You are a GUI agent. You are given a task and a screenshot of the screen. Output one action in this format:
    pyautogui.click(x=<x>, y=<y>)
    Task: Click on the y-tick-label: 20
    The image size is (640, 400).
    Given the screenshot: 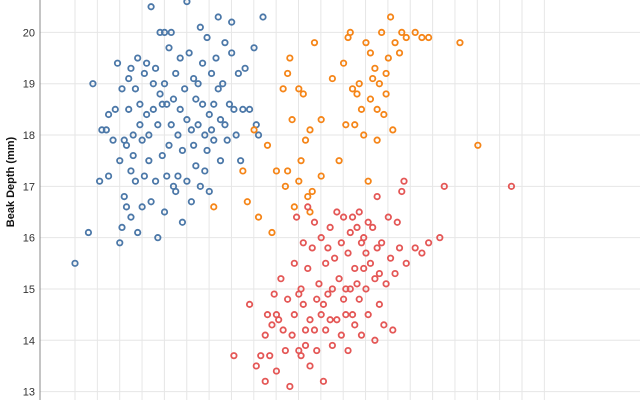 What is the action you would take?
    pyautogui.click(x=29, y=33)
    